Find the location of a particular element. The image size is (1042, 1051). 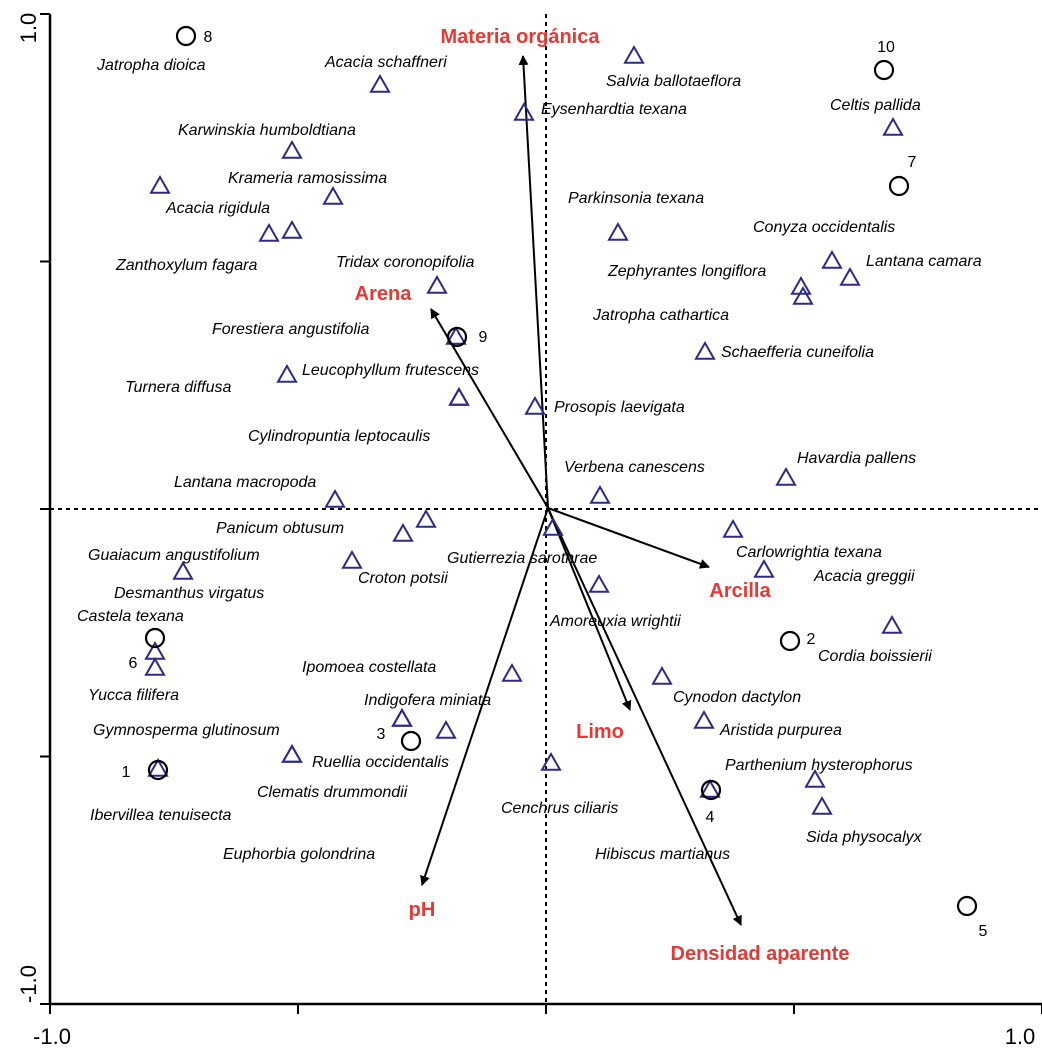

site-label: 8 is located at coordinates (208, 37).